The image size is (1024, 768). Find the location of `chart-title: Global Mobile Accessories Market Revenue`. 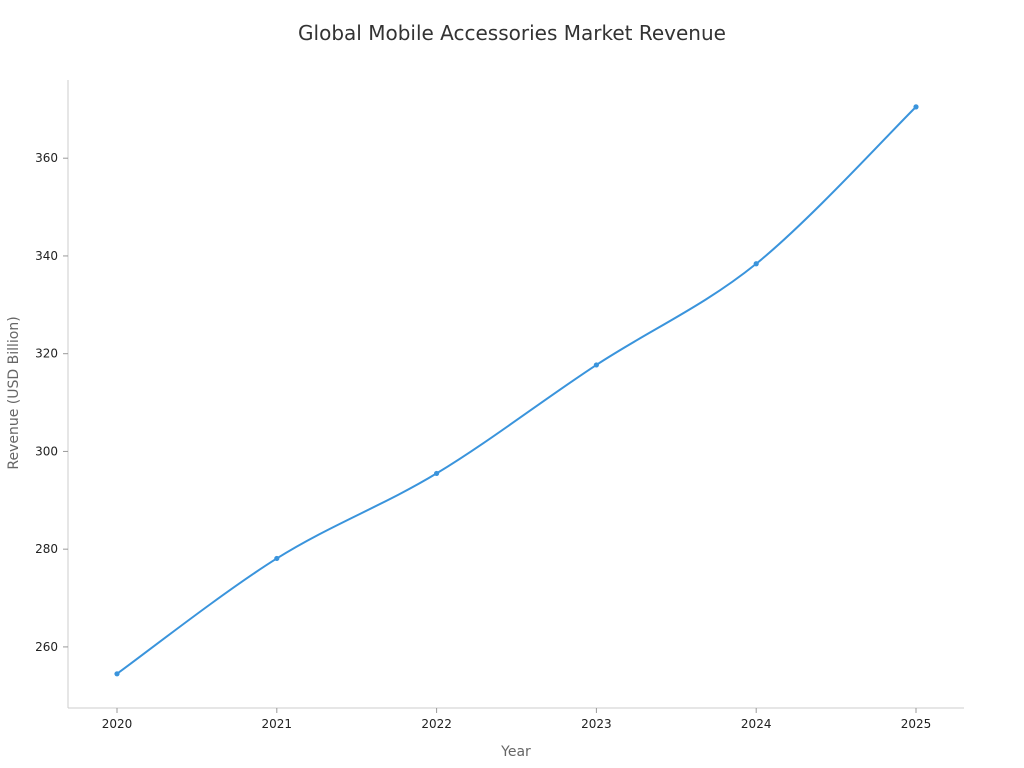

chart-title: Global Mobile Accessories Market Revenue is located at coordinates (512, 33).